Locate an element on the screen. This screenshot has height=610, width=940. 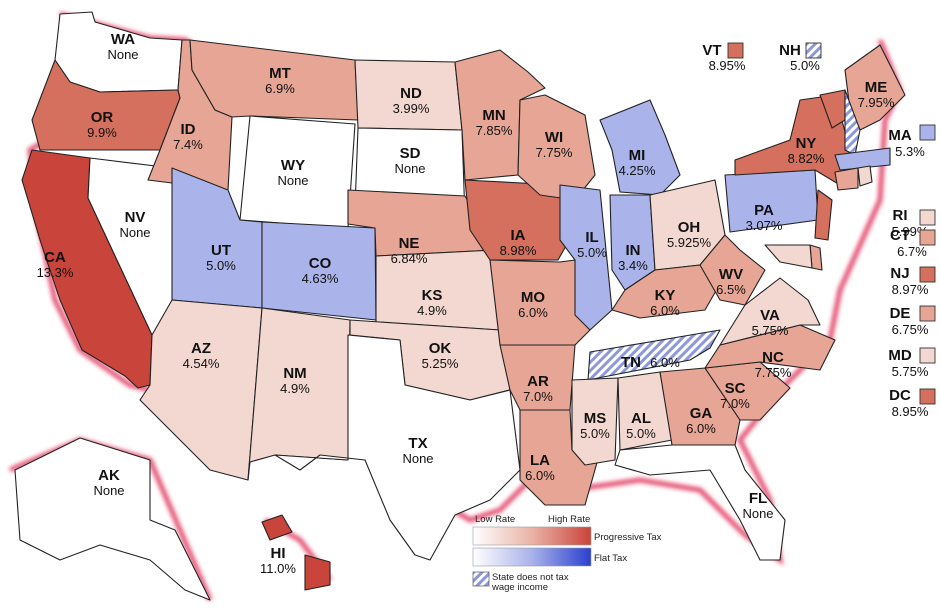
state-rate-ut: 5.0% is located at coordinates (221, 265).